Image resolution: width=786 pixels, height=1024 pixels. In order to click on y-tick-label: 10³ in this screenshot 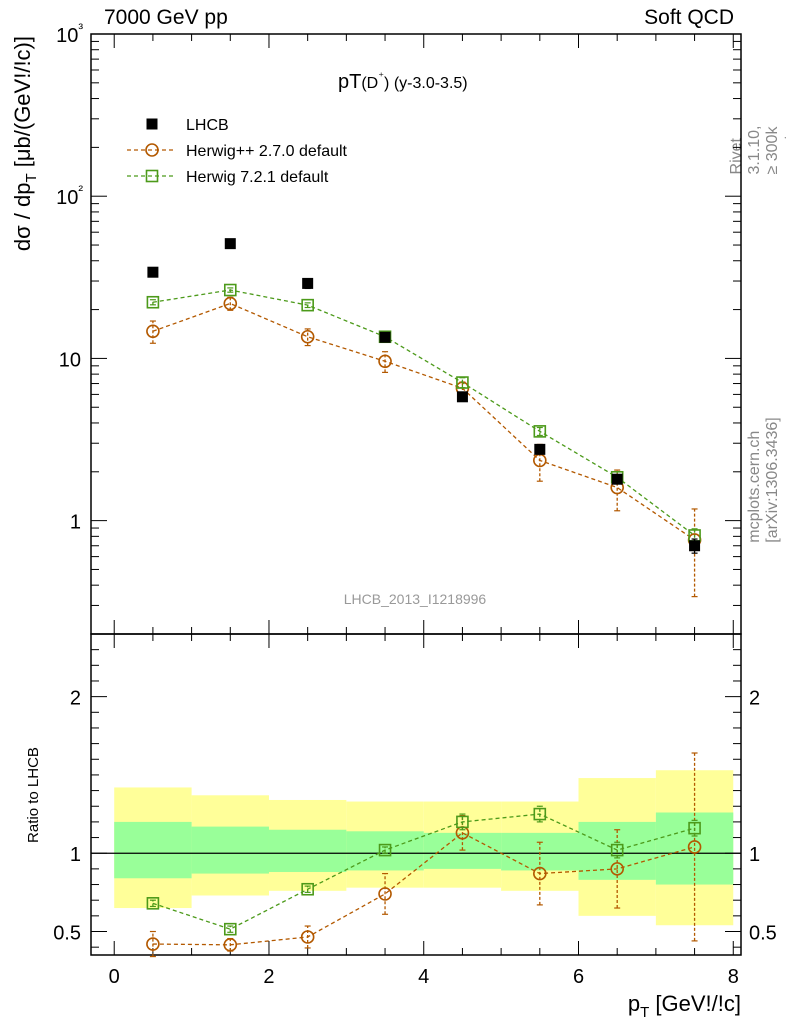, I will do `click(69, 33)`.